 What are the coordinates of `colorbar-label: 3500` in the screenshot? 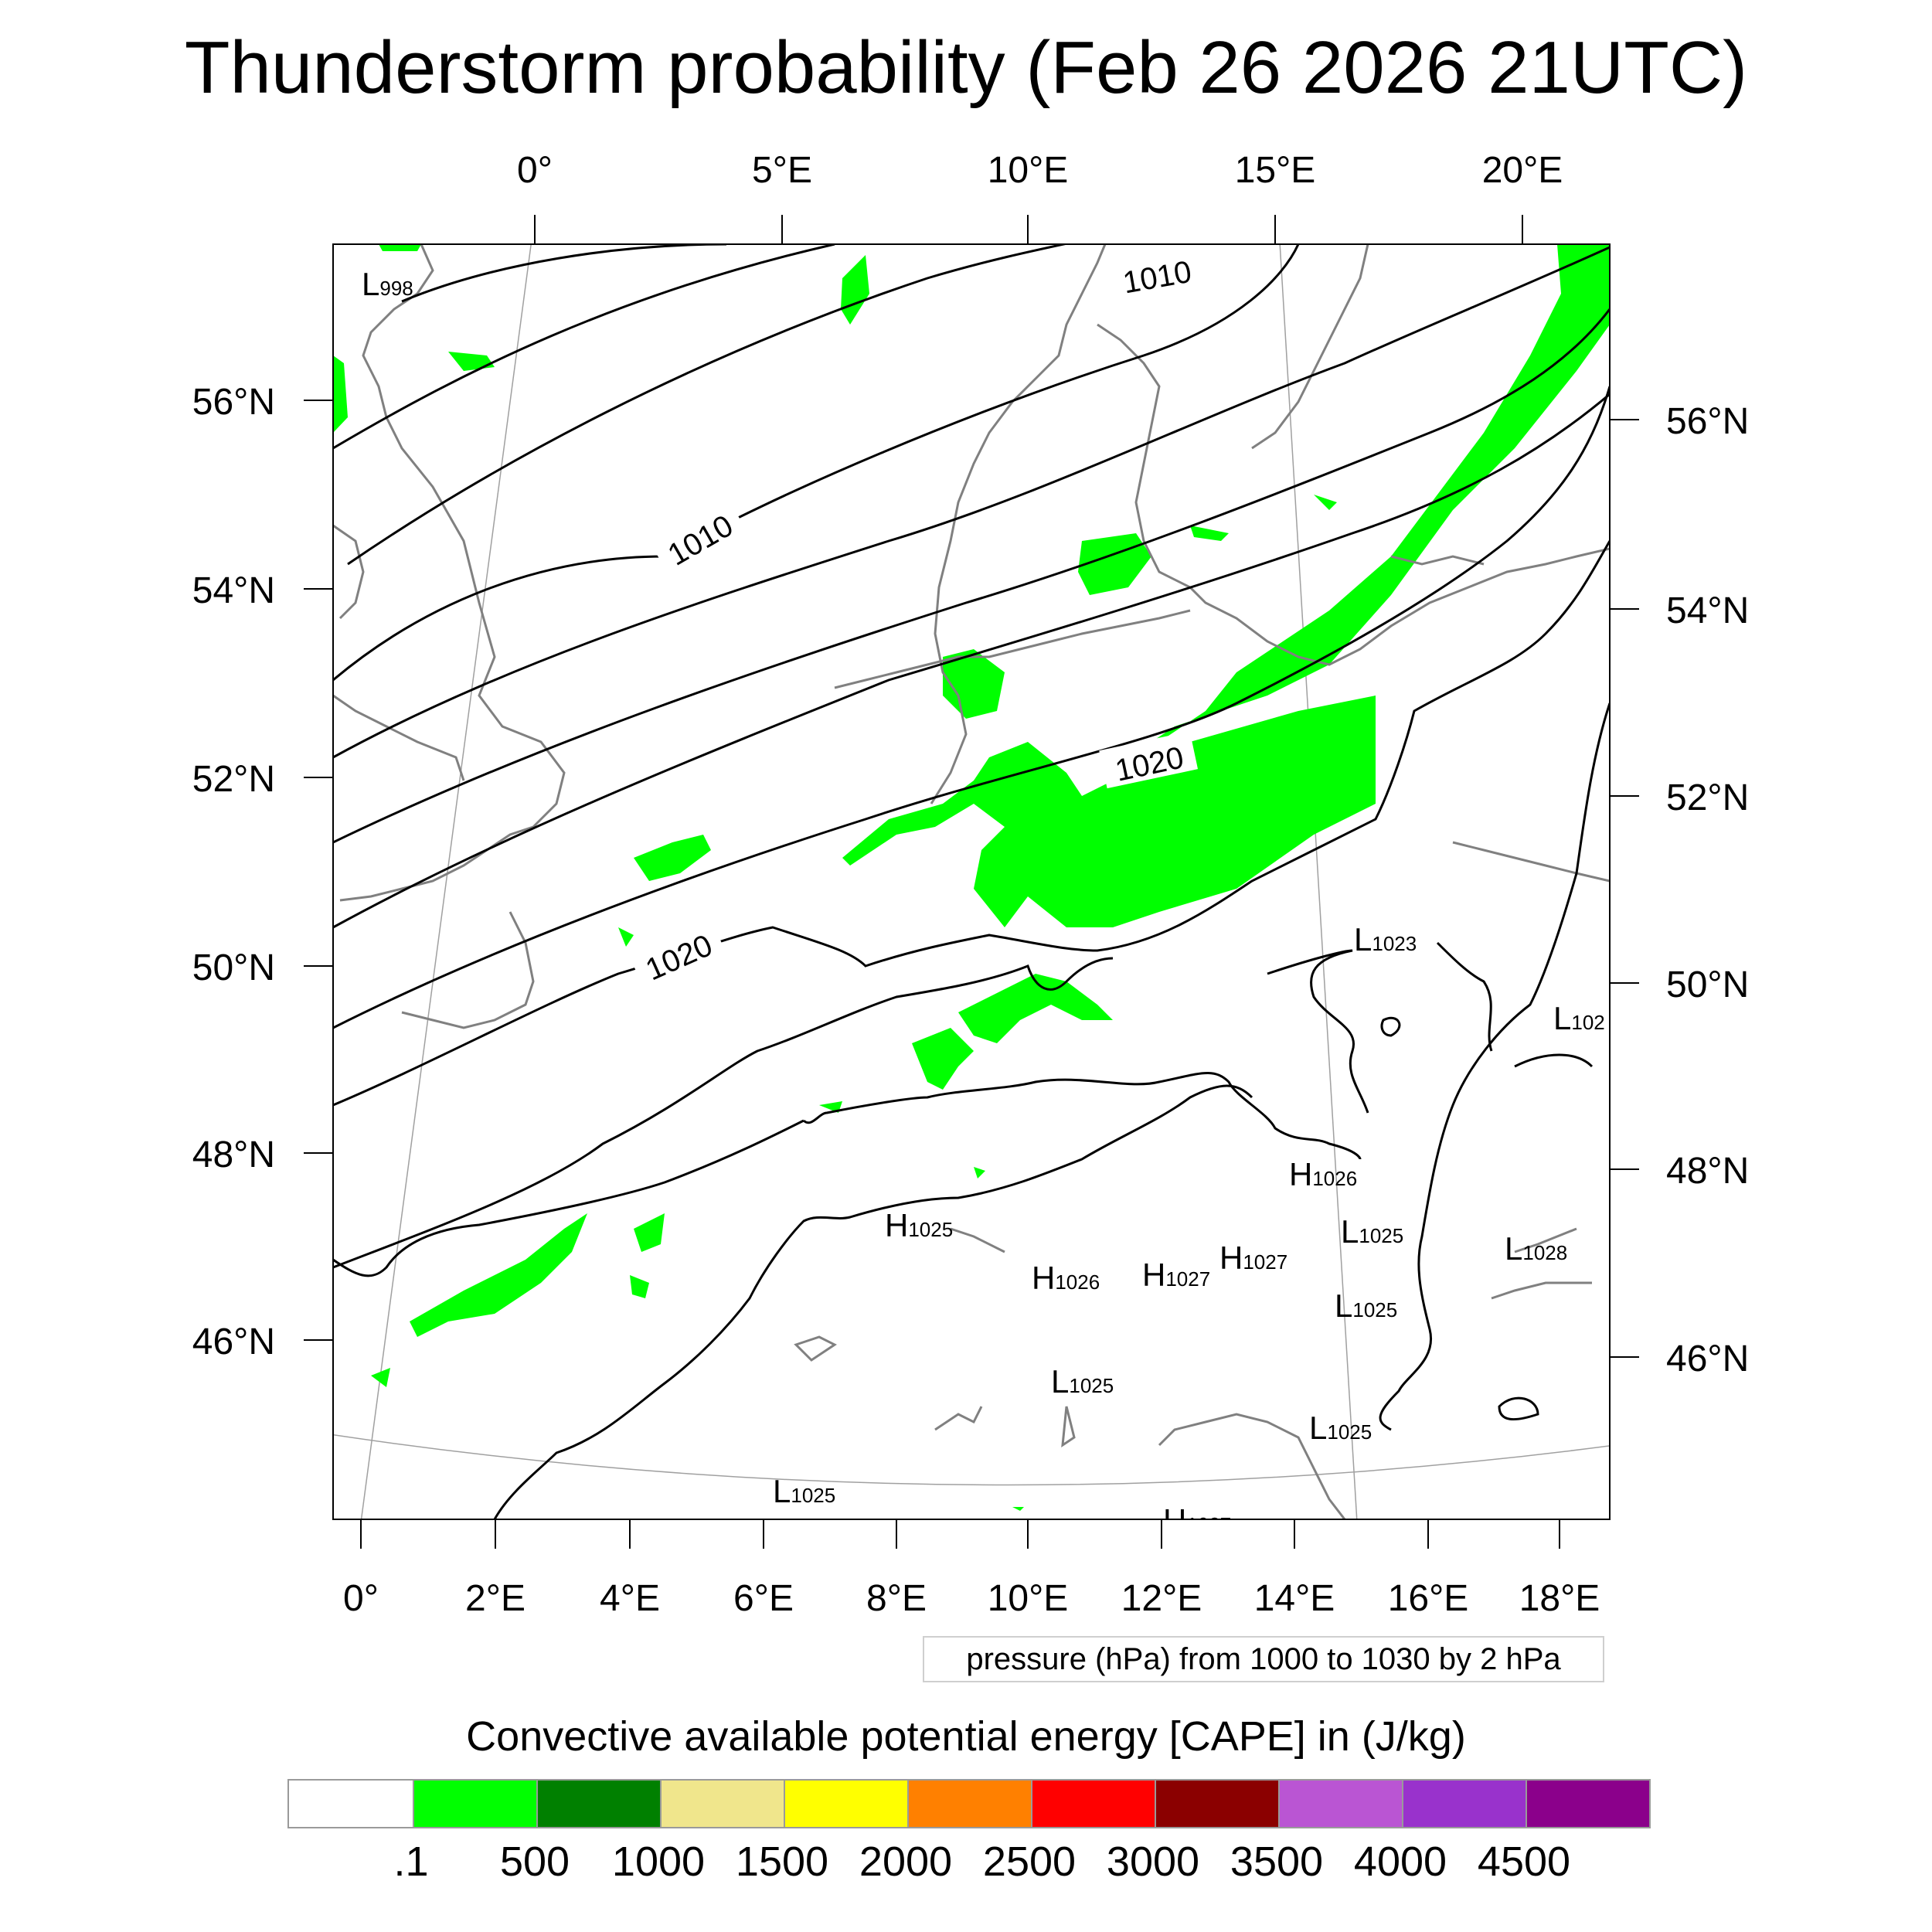 It's located at (1277, 1862).